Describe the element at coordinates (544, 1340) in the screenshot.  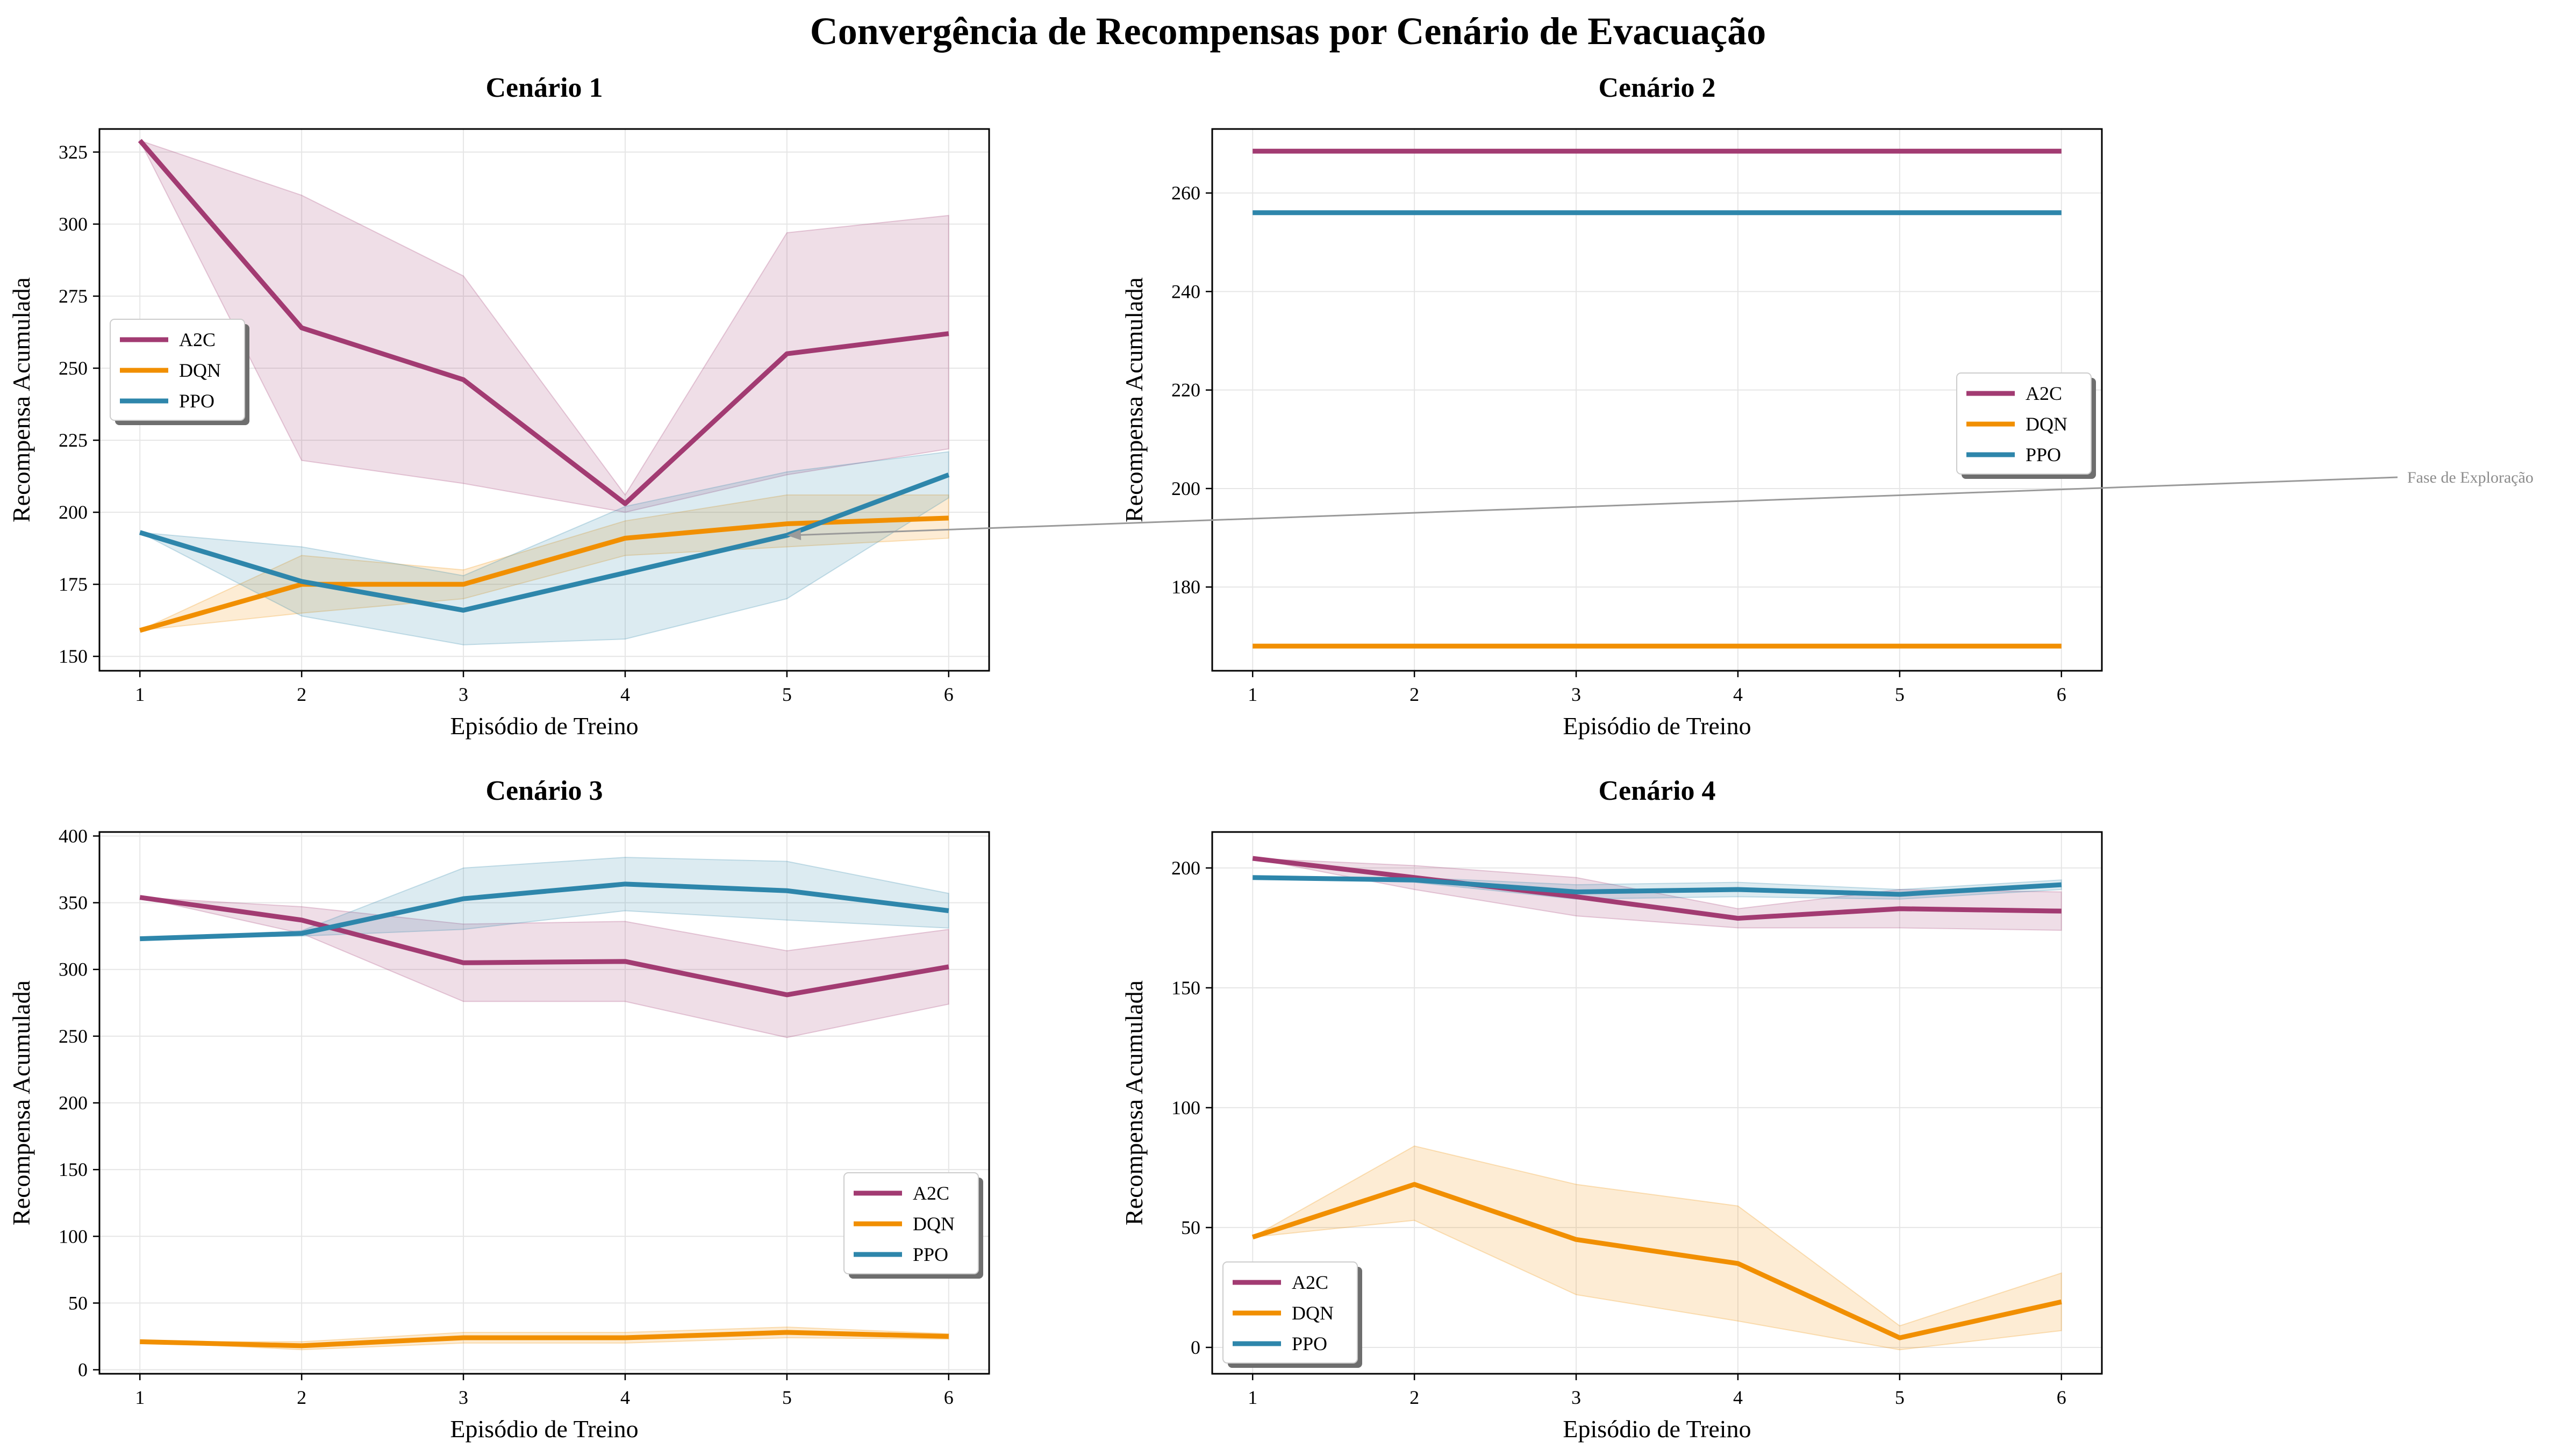
I see `series-line-dqn` at that location.